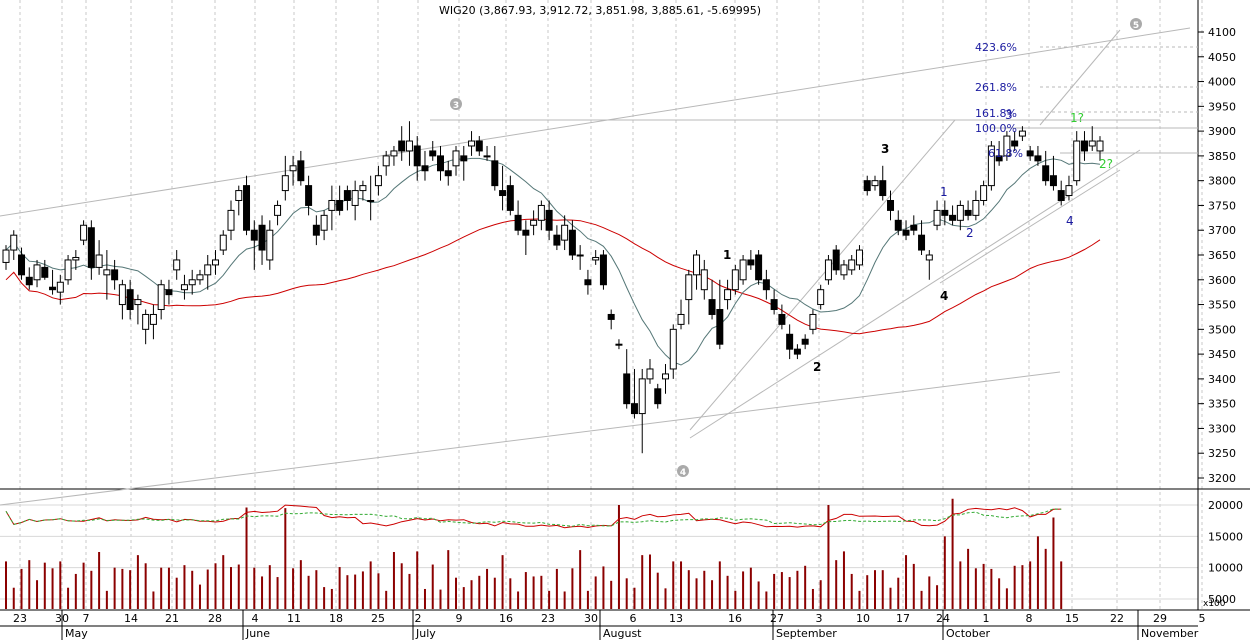 This screenshot has width=1250, height=640. I want to click on wave-label-4: 4, so click(944, 296).